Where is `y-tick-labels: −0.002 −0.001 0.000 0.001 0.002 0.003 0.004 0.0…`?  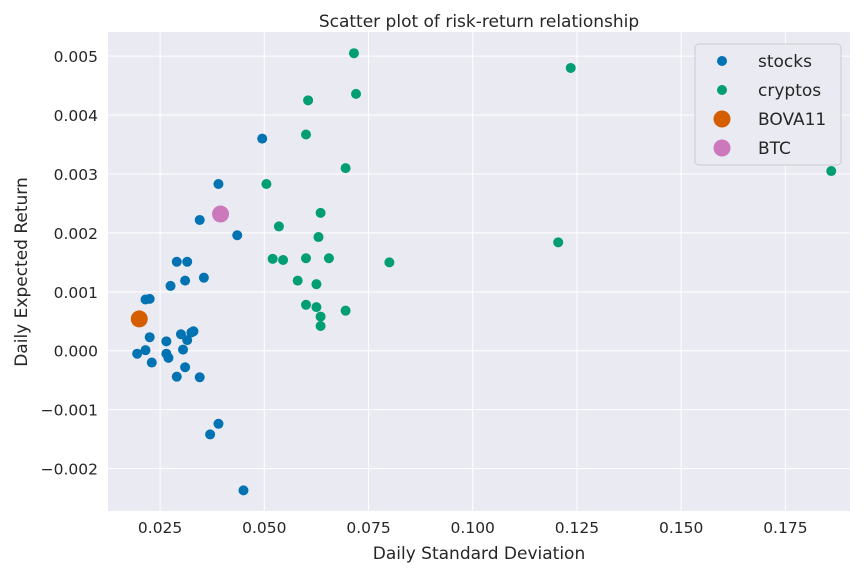 y-tick-labels: −0.002 −0.001 0.000 0.001 0.002 0.003 0.004 0.0… is located at coordinates (69, 263).